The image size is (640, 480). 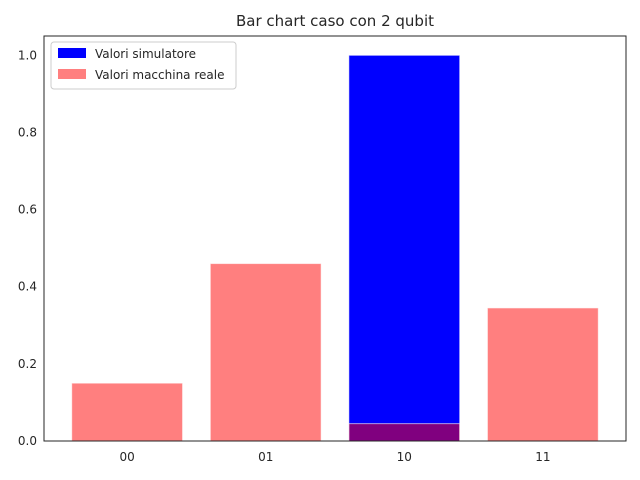 I want to click on y-tick-label: 0.4, so click(x=27, y=287).